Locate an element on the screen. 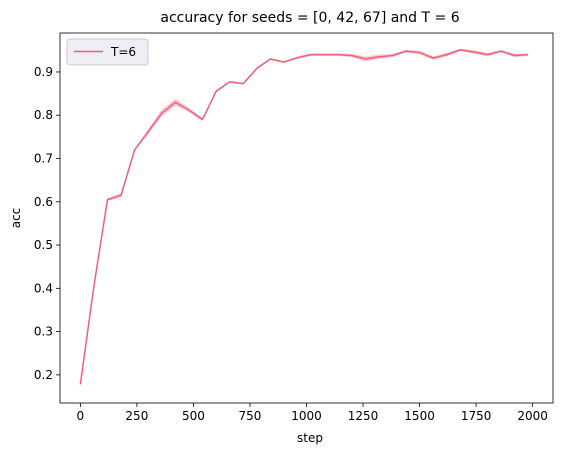  x-axis-label: step is located at coordinates (310, 438).